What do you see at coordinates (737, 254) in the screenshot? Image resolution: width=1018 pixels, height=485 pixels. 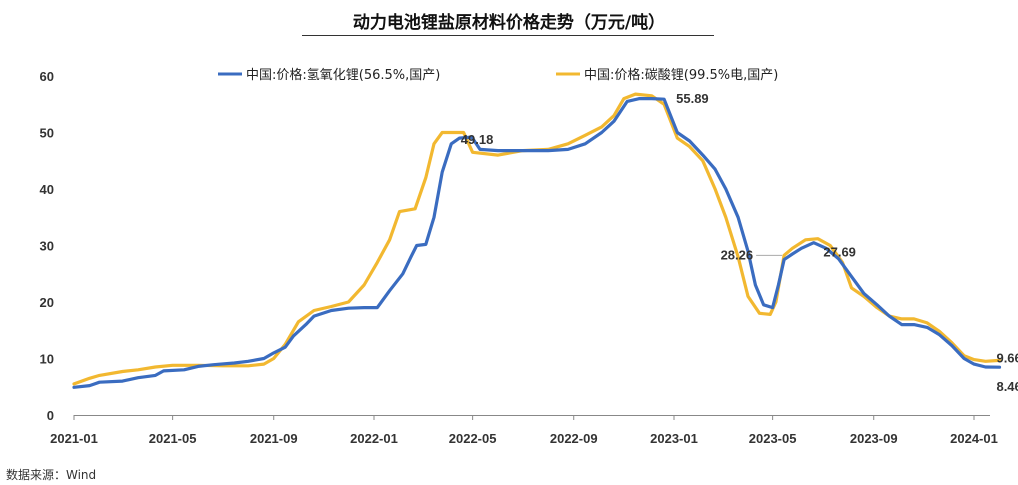 I see `data-label: 28.26` at bounding box center [737, 254].